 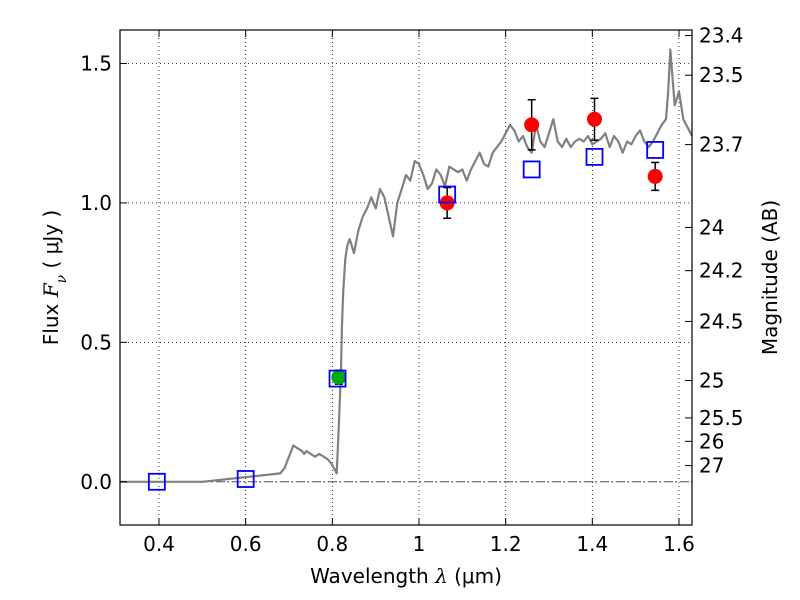 I want to click on y2-axis-label: Magnitude (AB), so click(x=770, y=277).